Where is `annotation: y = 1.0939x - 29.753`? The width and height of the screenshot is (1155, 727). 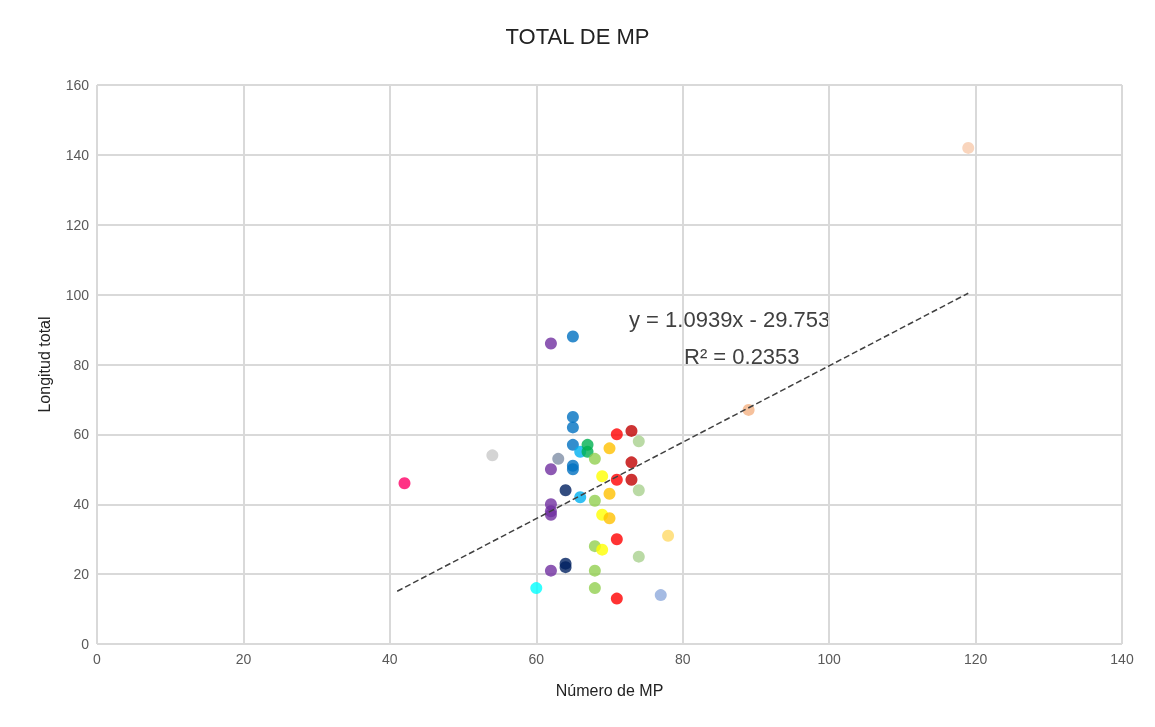 annotation: y = 1.0939x - 29.753 is located at coordinates (730, 319).